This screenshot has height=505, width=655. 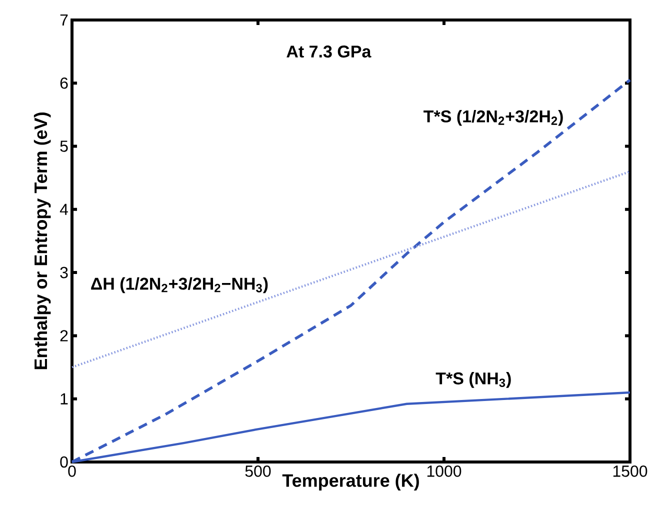 I want to click on y-tick-label: 0, so click(x=64, y=462).